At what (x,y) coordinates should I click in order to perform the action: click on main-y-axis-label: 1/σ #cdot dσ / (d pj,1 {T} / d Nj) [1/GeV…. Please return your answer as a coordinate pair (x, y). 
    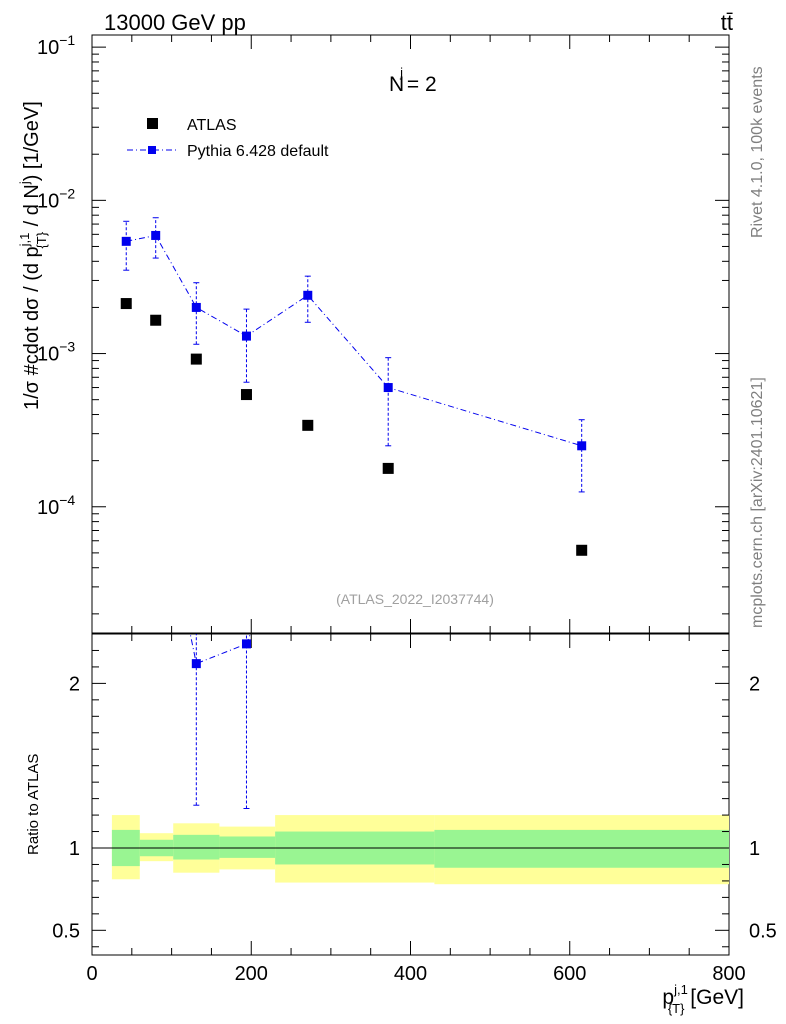
    Looking at the image, I should click on (33, 255).